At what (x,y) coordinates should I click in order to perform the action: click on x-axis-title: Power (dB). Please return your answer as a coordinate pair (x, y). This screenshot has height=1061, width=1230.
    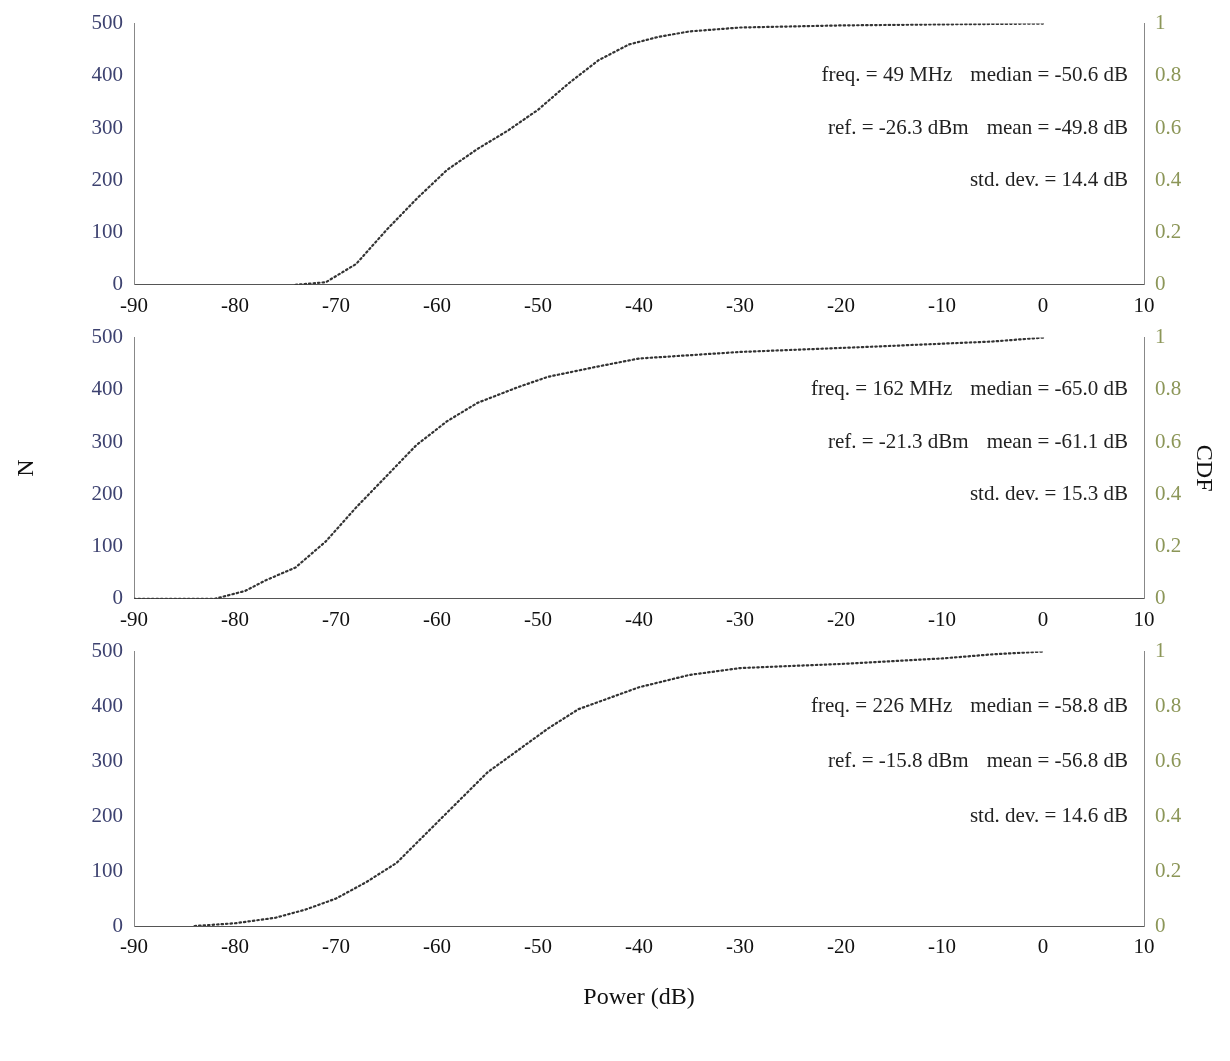
    Looking at the image, I should click on (639, 995).